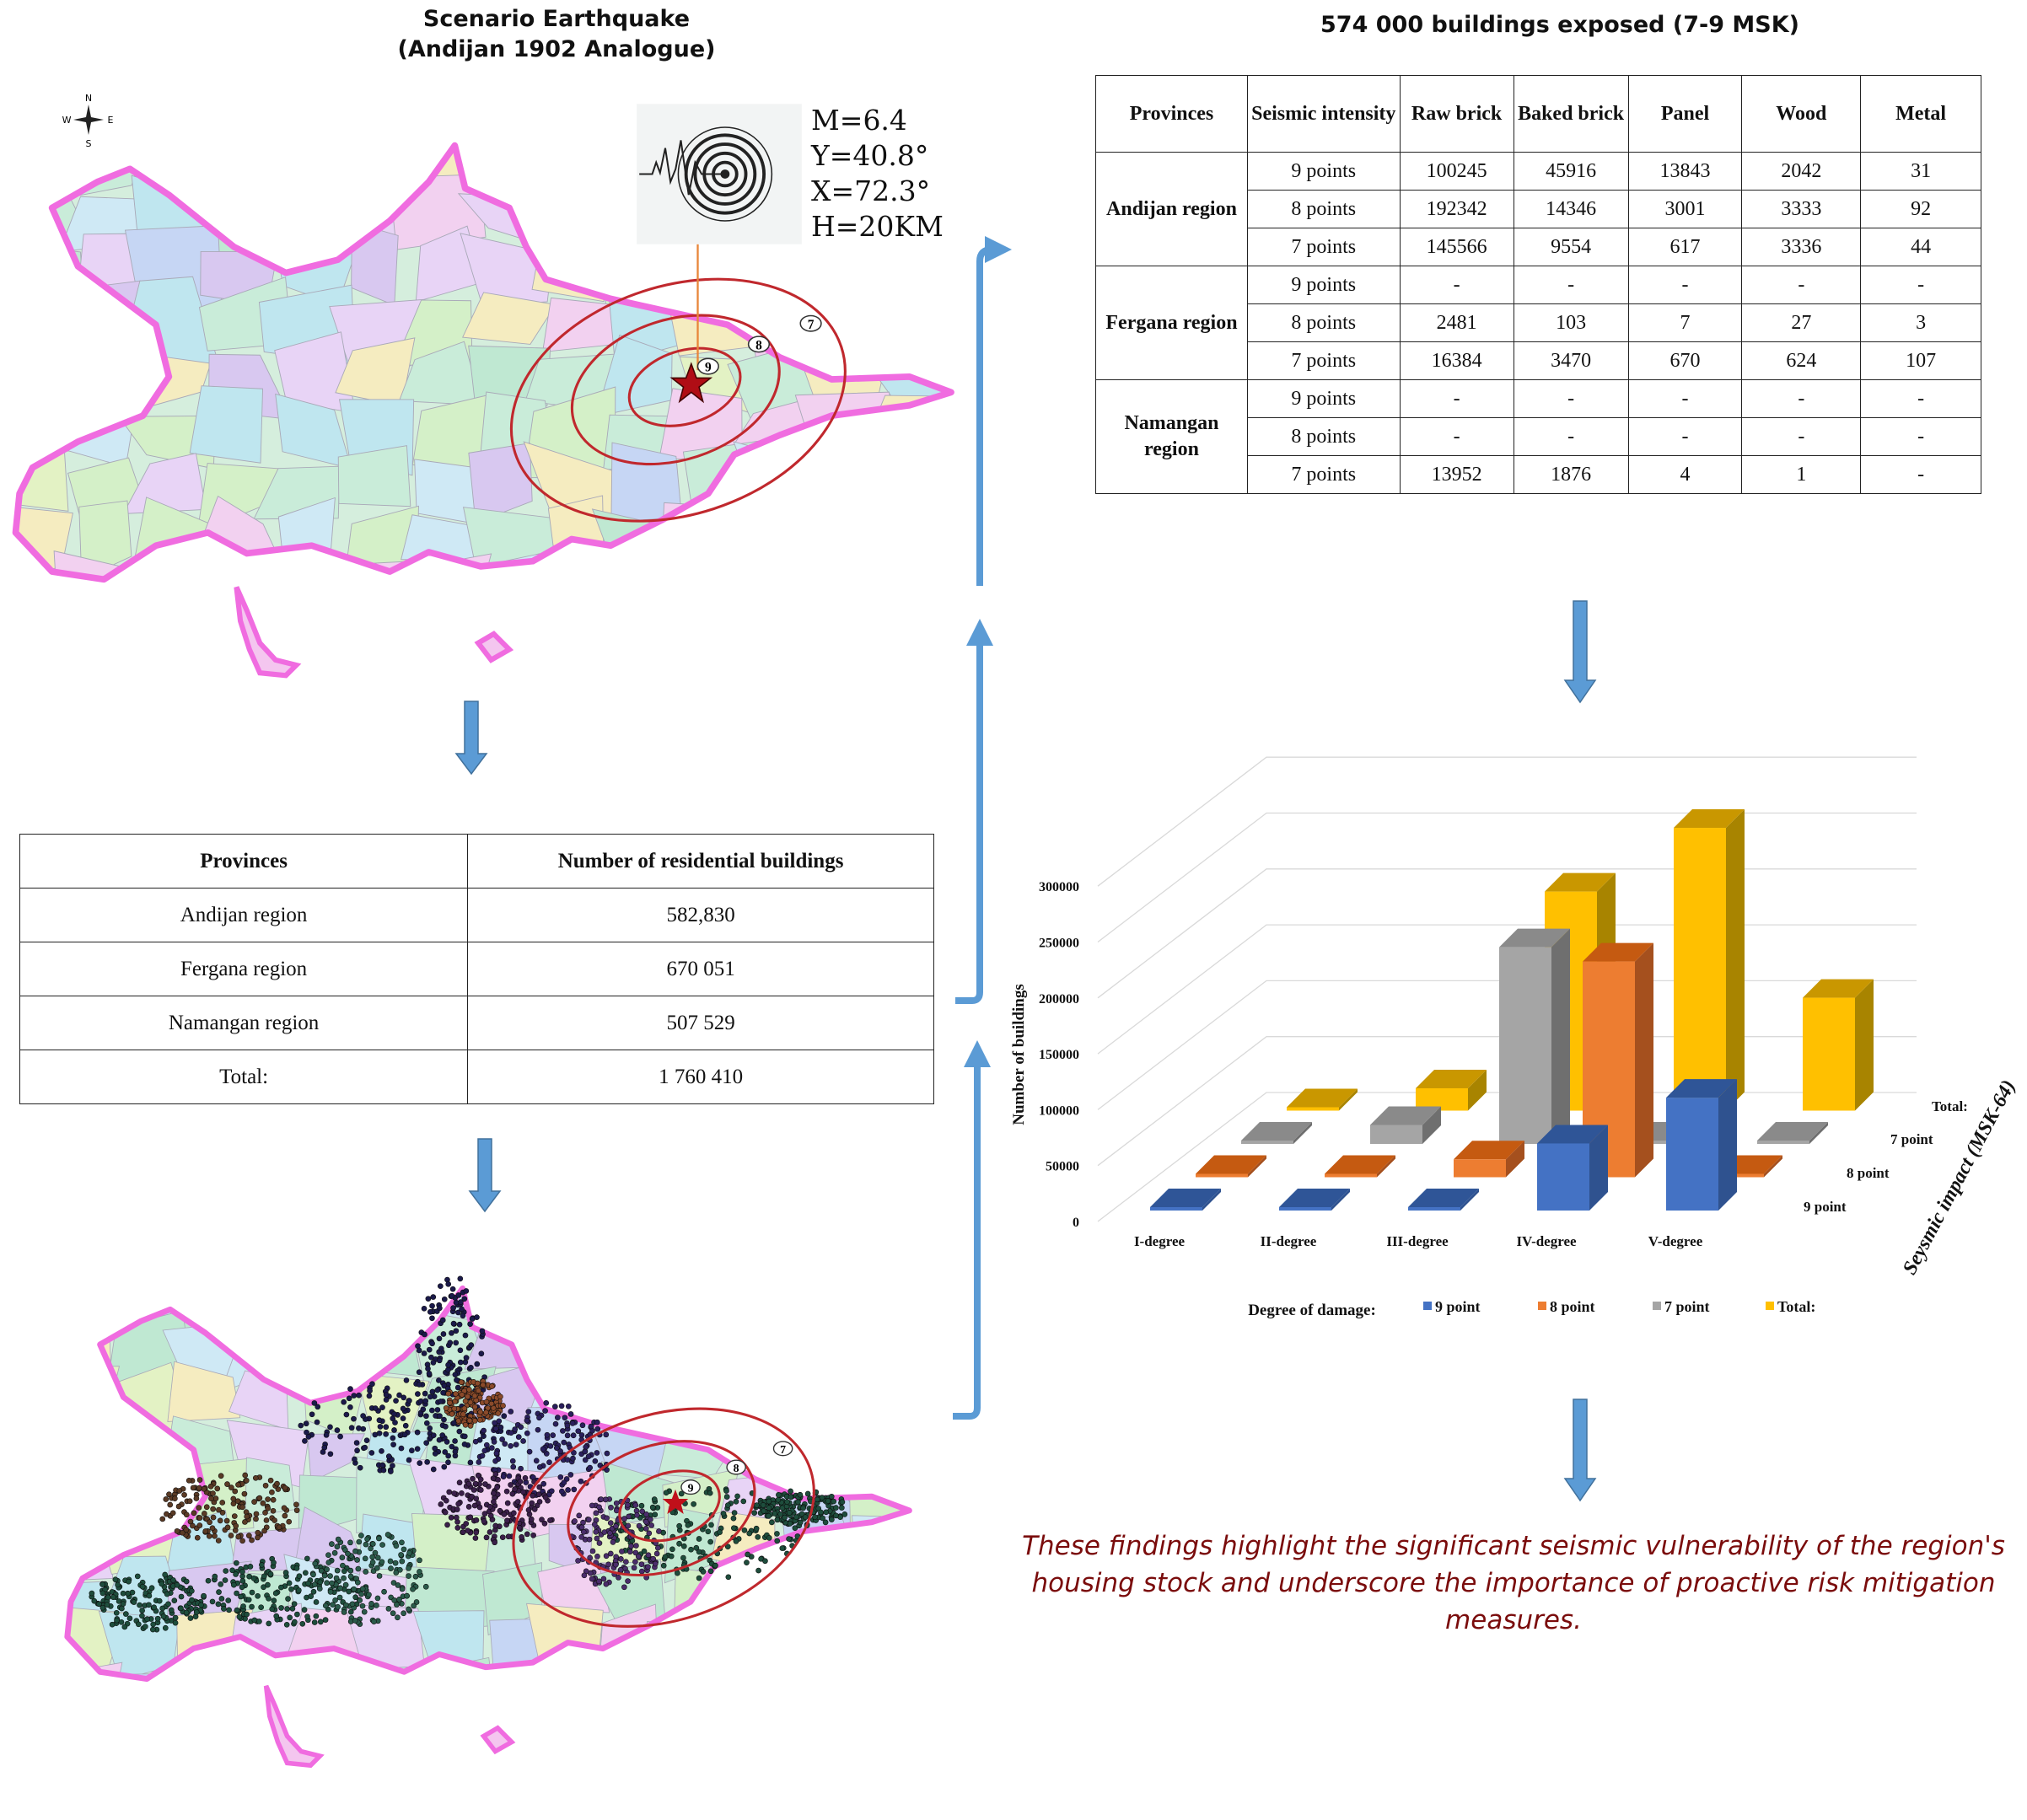 Image resolution: width=2027 pixels, height=1820 pixels. I want to click on value-cell: -, so click(1685, 398).